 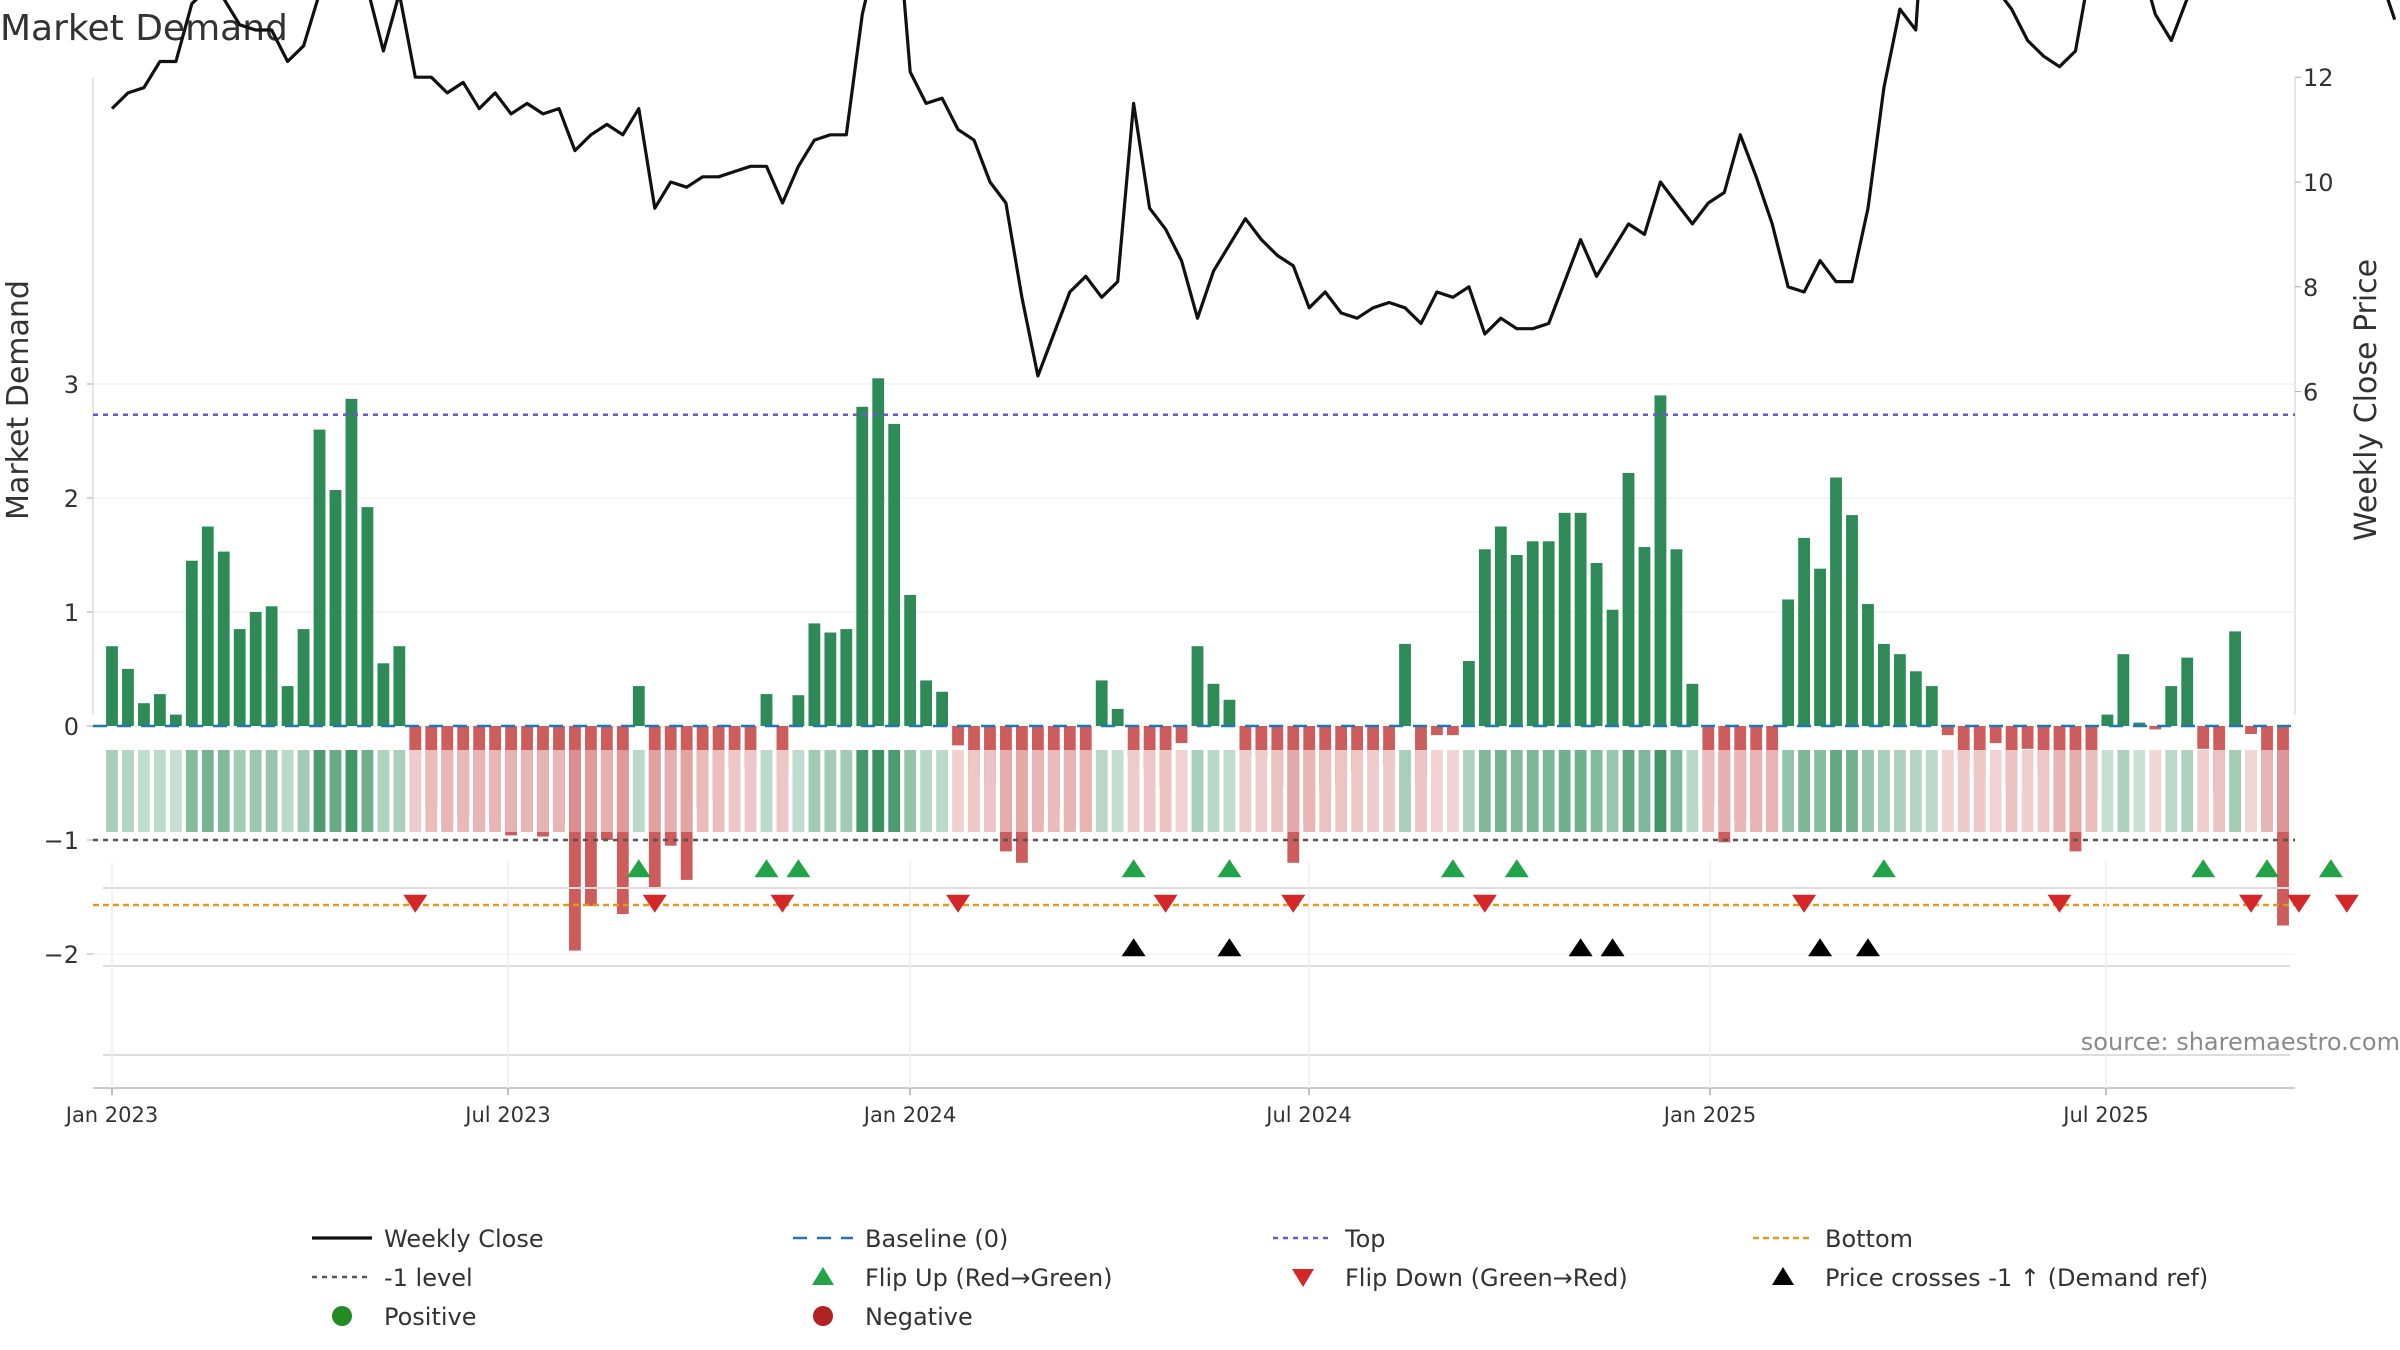 What do you see at coordinates (1484, 903) in the screenshot?
I see `flip-down-marker` at bounding box center [1484, 903].